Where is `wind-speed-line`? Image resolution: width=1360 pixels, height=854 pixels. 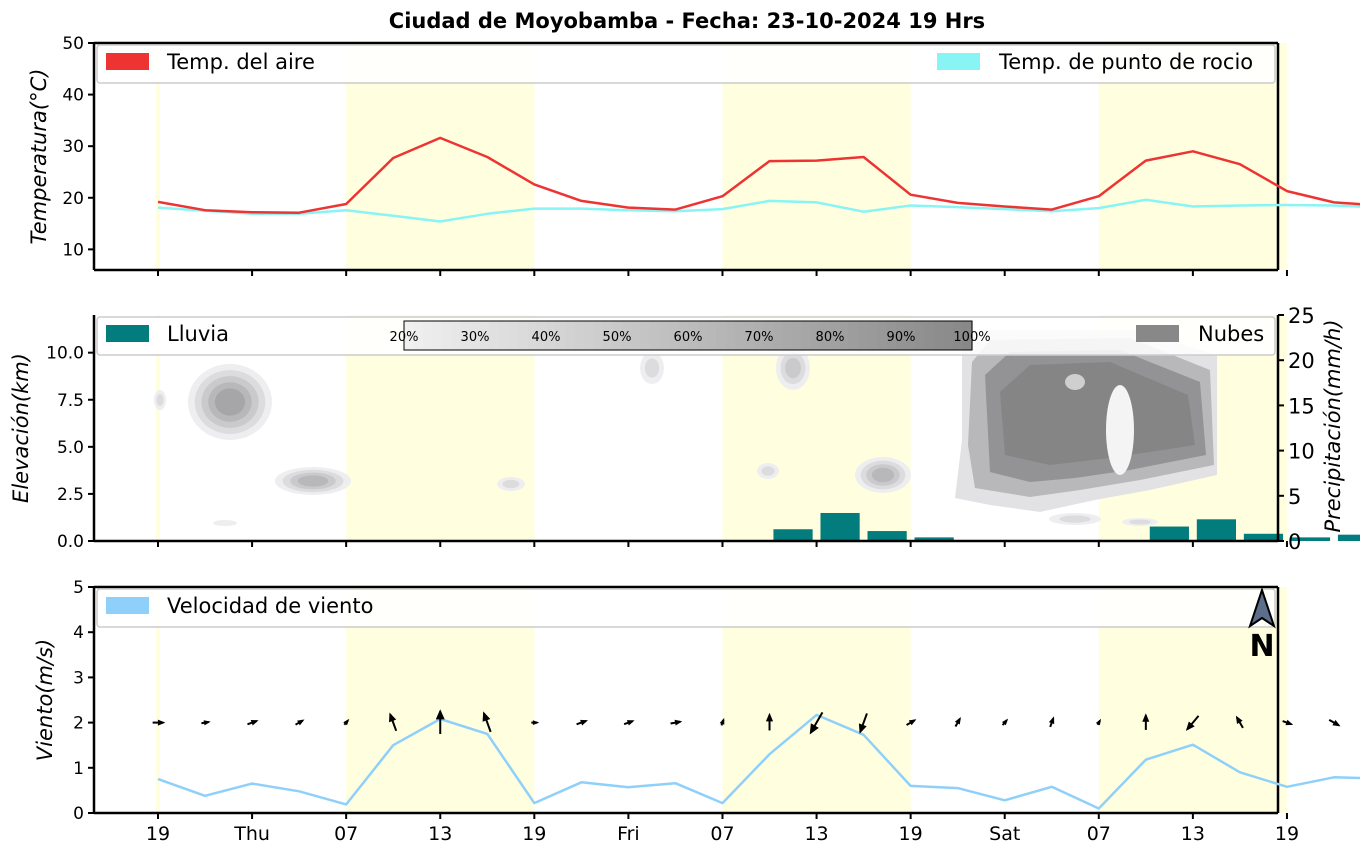
wind-speed-line is located at coordinates (758, 761).